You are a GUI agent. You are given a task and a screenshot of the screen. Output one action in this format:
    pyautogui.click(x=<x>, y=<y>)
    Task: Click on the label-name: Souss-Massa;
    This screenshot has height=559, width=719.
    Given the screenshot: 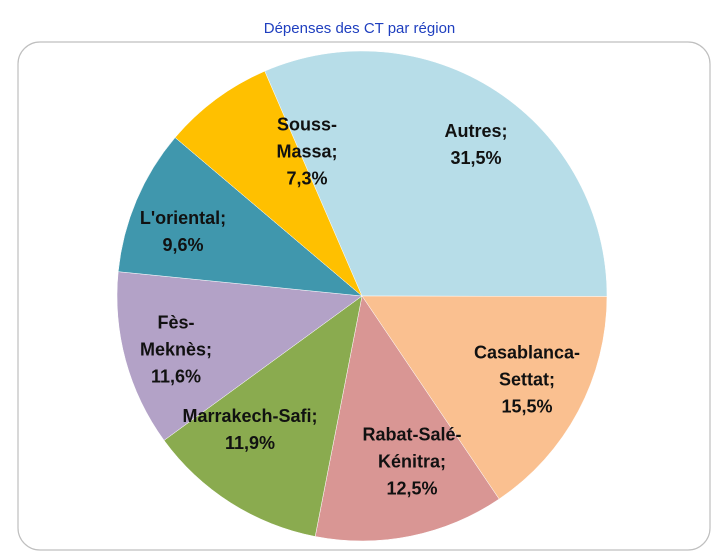 What is the action you would take?
    pyautogui.click(x=307, y=139)
    